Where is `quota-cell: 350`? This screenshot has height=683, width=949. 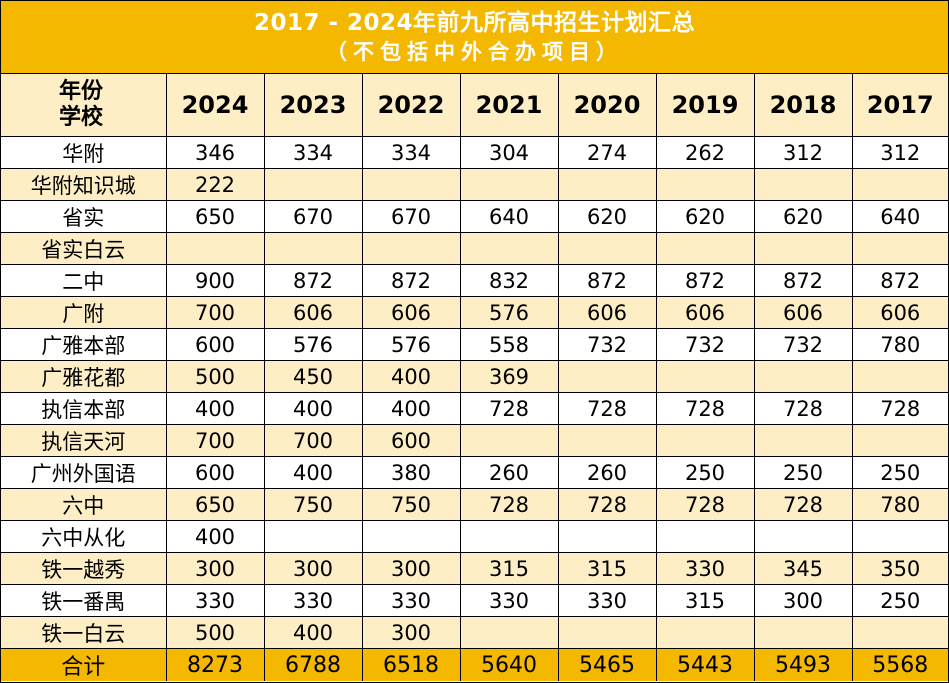 quota-cell: 350 is located at coordinates (899, 568).